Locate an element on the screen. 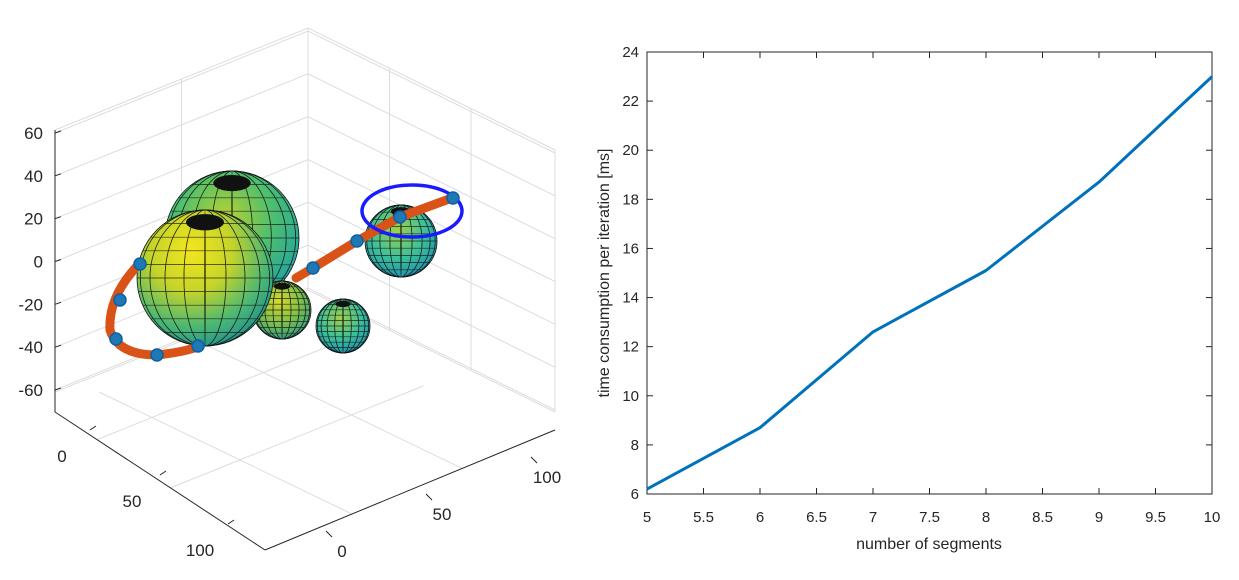 The width and height of the screenshot is (1239, 580). x-axis-line is located at coordinates (160, 481).